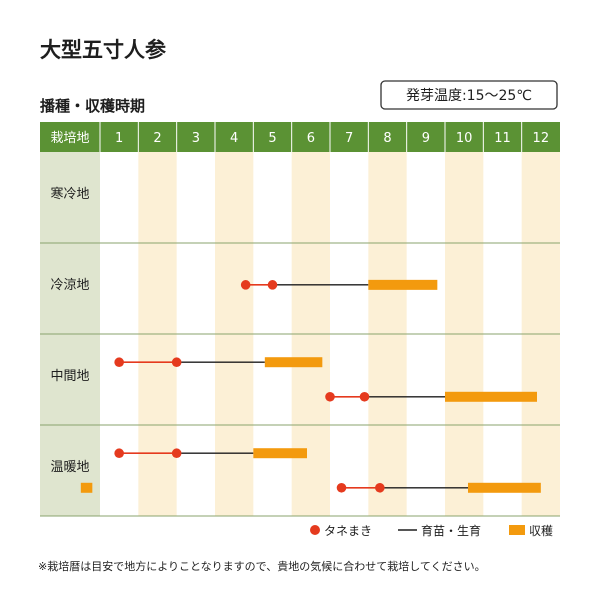 This screenshot has width=600, height=600. What do you see at coordinates (119, 138) in the screenshot?
I see `month-label: 1` at bounding box center [119, 138].